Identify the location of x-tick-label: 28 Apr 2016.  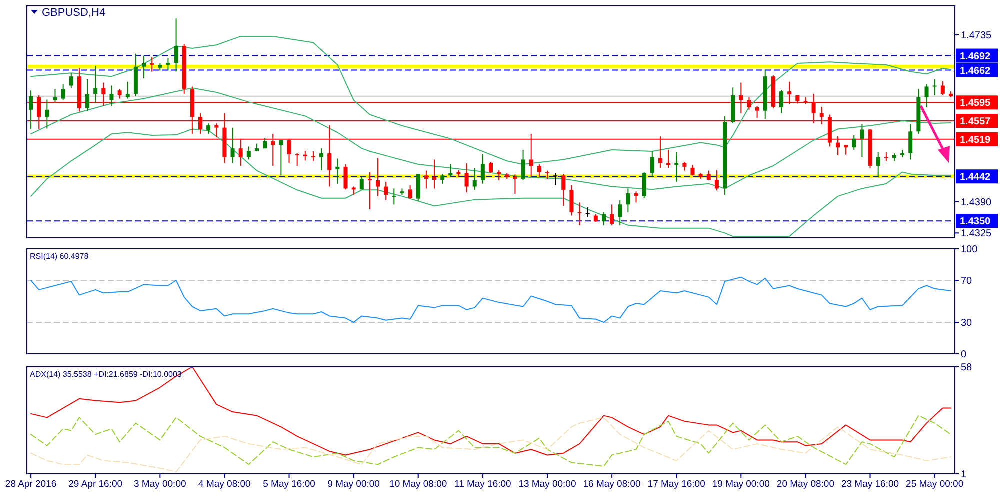
(31, 484).